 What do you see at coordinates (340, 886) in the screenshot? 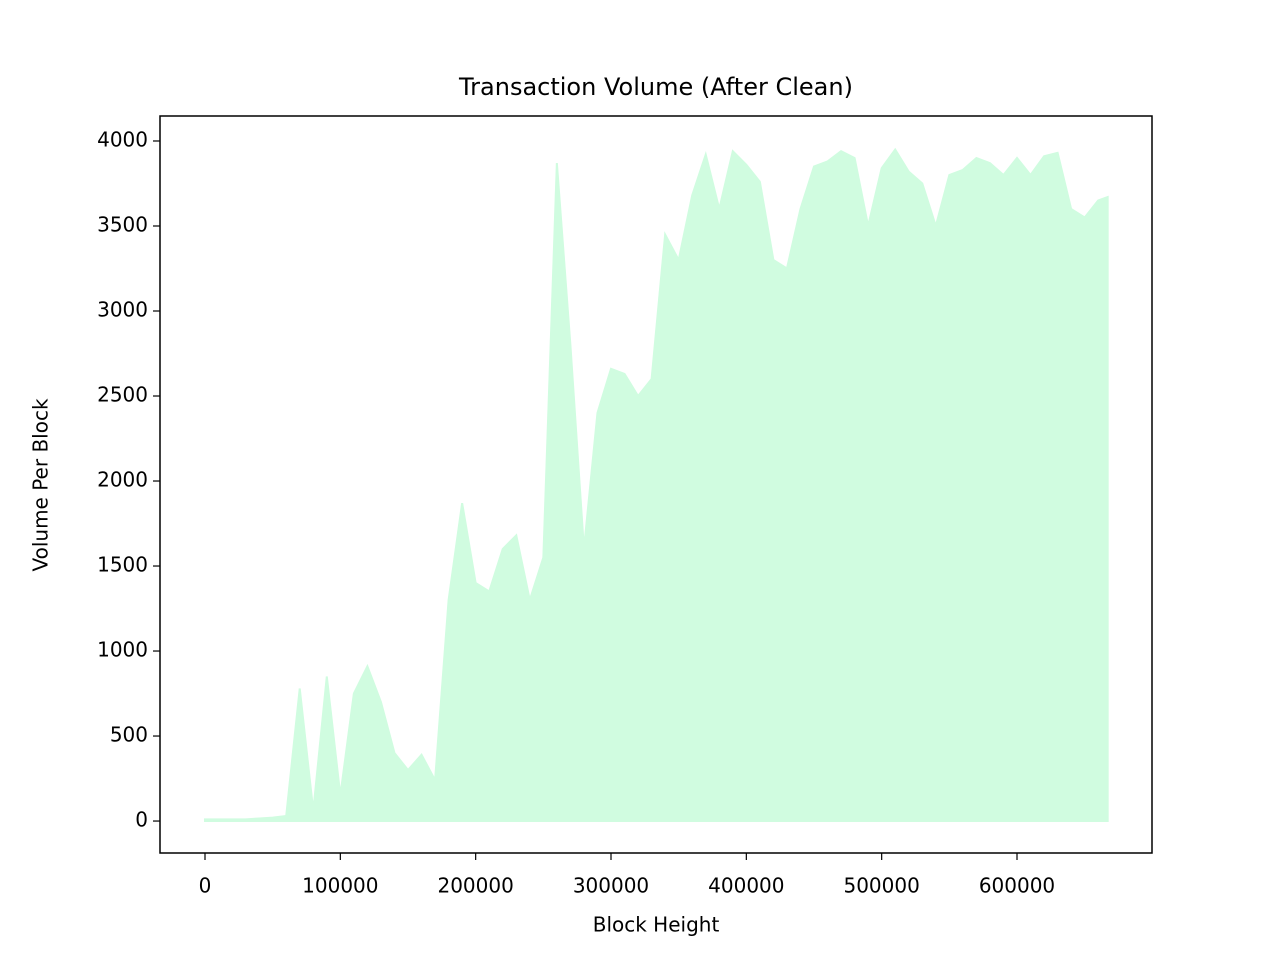
I see `x-tick-label: 100000` at bounding box center [340, 886].